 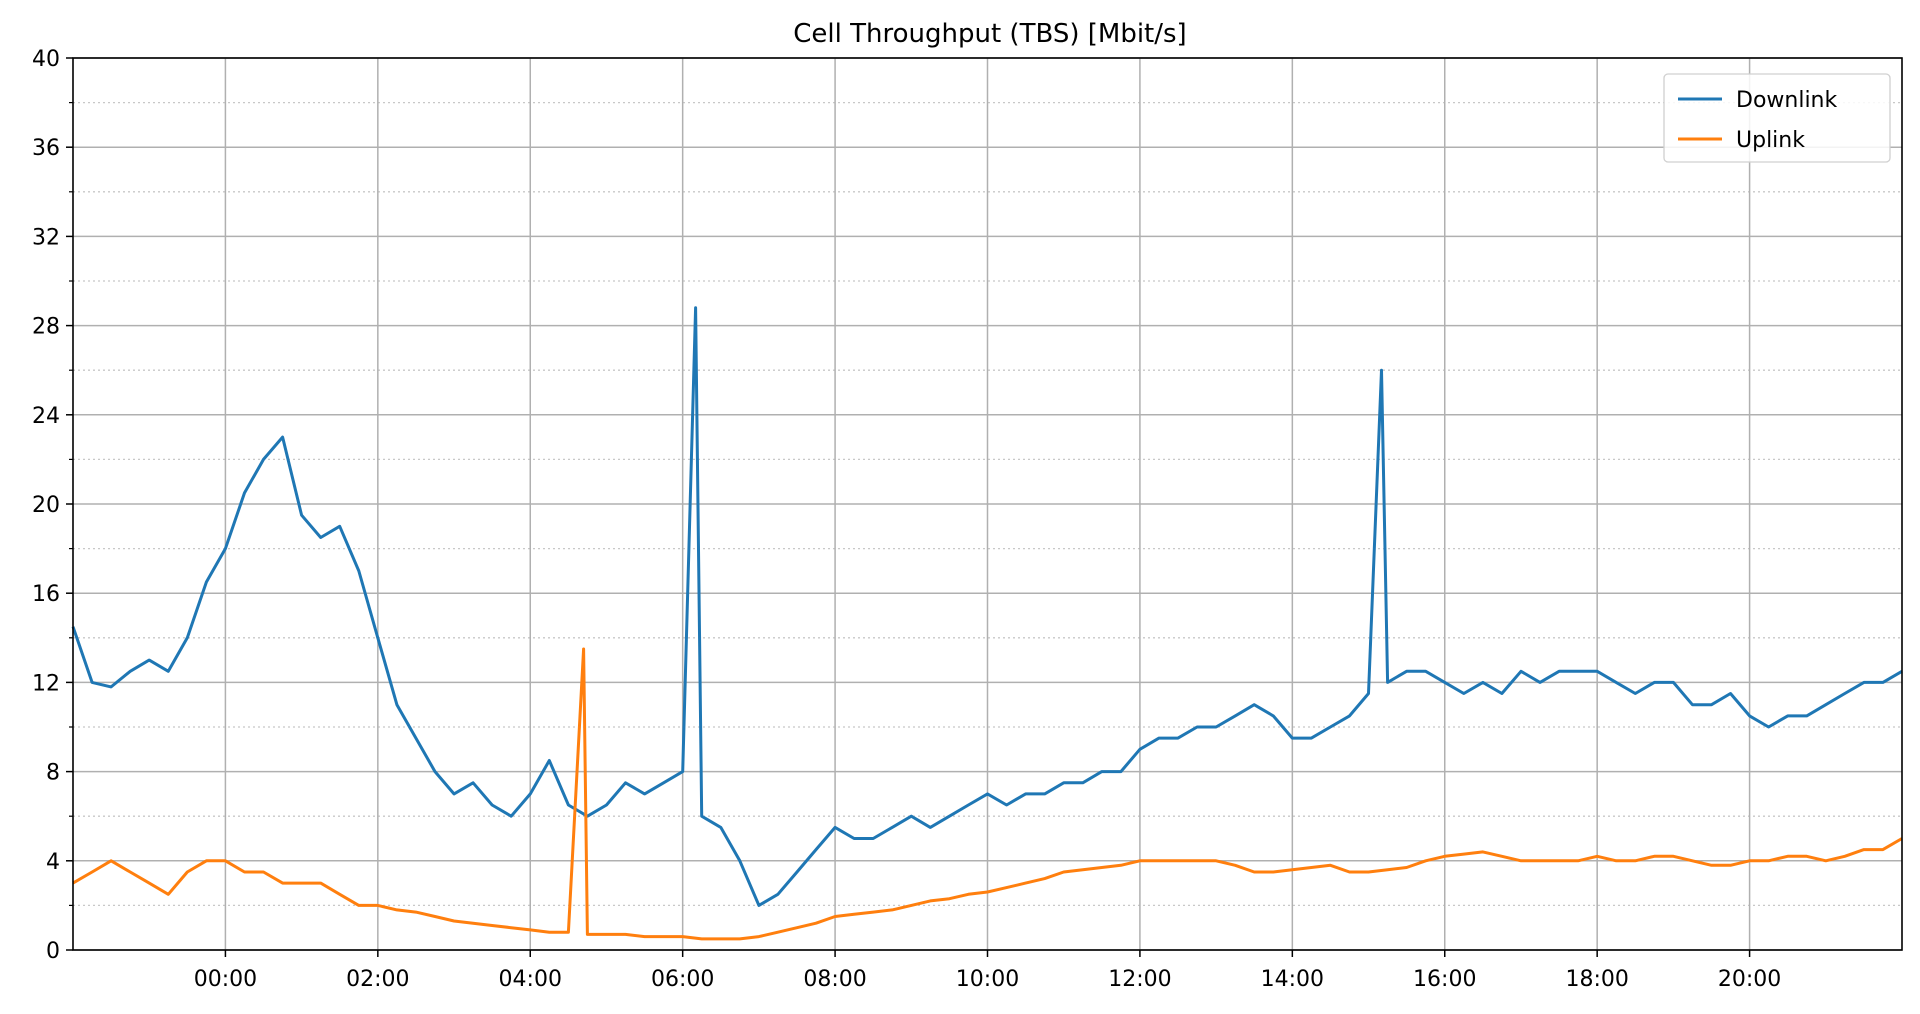 What do you see at coordinates (1770, 140) in the screenshot?
I see `legend-label-uplink: Uplink` at bounding box center [1770, 140].